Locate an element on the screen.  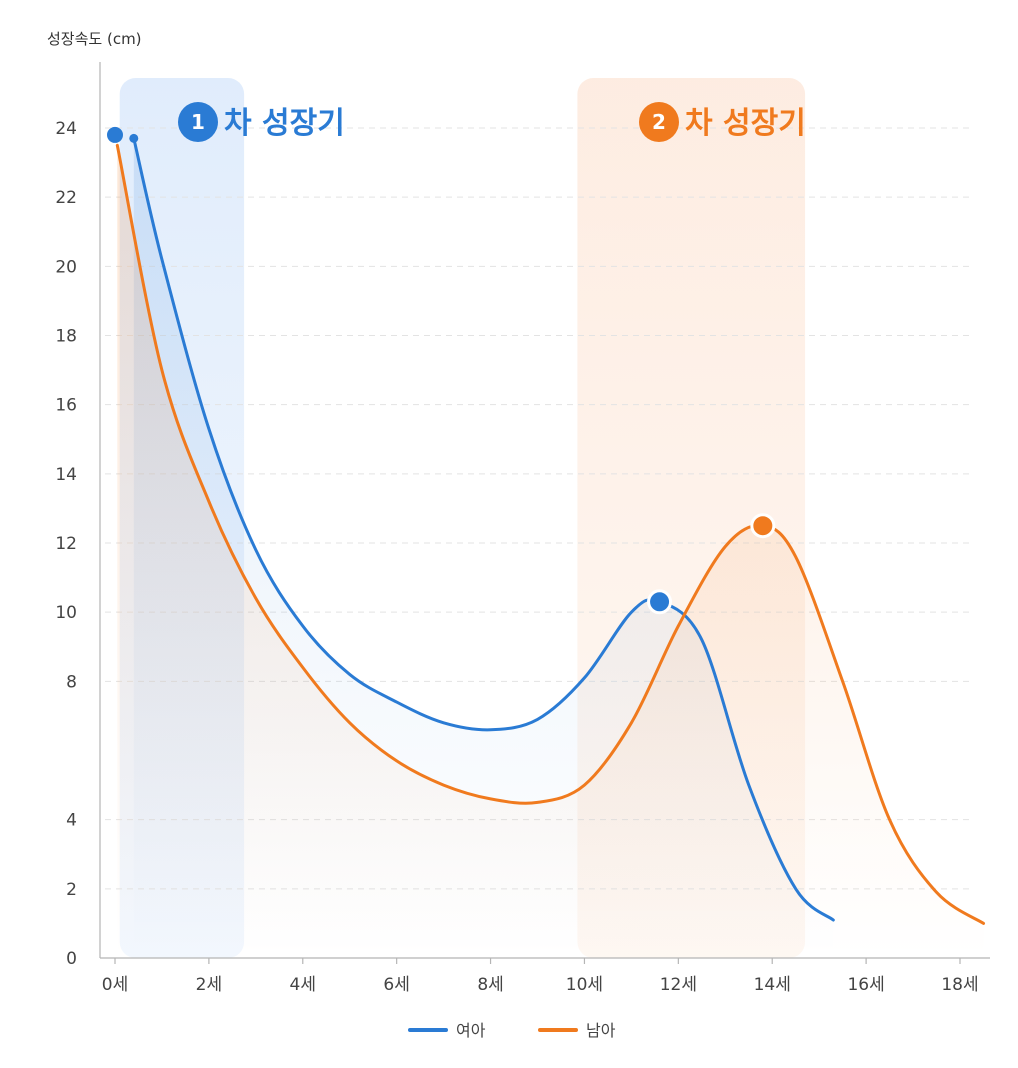
y-tick-label: 16 is located at coordinates (66, 406).